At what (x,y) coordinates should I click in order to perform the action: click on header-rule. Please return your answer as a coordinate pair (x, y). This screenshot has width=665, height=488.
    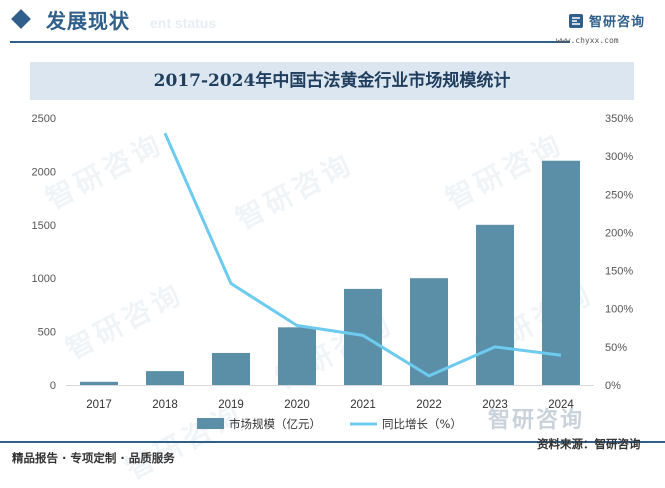
    Looking at the image, I should click on (290, 42).